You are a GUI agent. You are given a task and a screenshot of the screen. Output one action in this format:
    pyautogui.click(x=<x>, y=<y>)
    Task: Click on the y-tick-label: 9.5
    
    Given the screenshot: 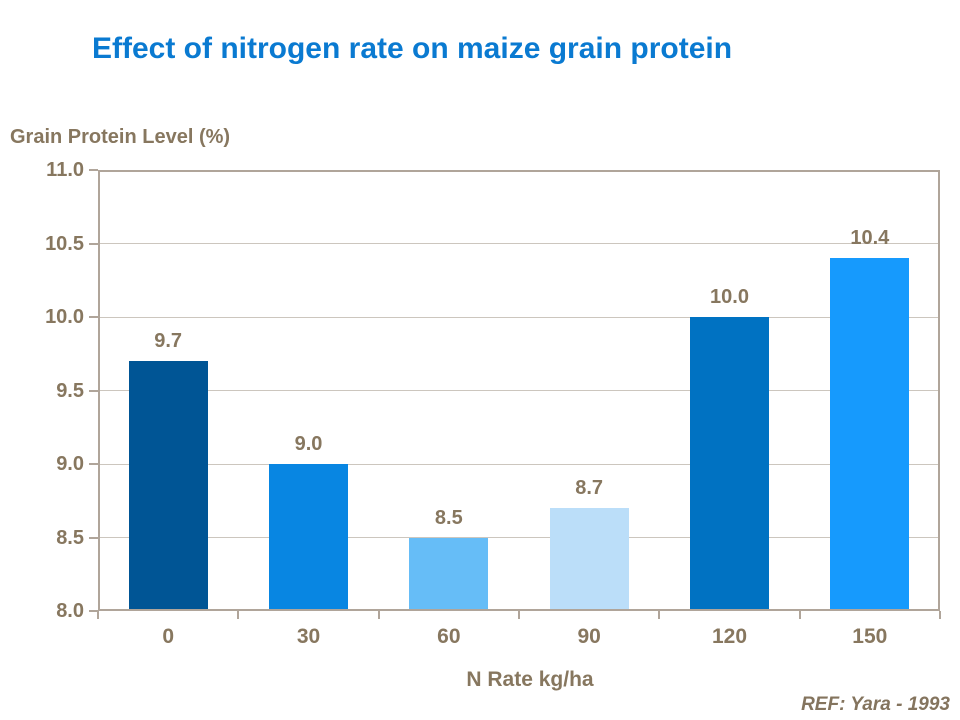 What is the action you would take?
    pyautogui.click(x=70, y=390)
    